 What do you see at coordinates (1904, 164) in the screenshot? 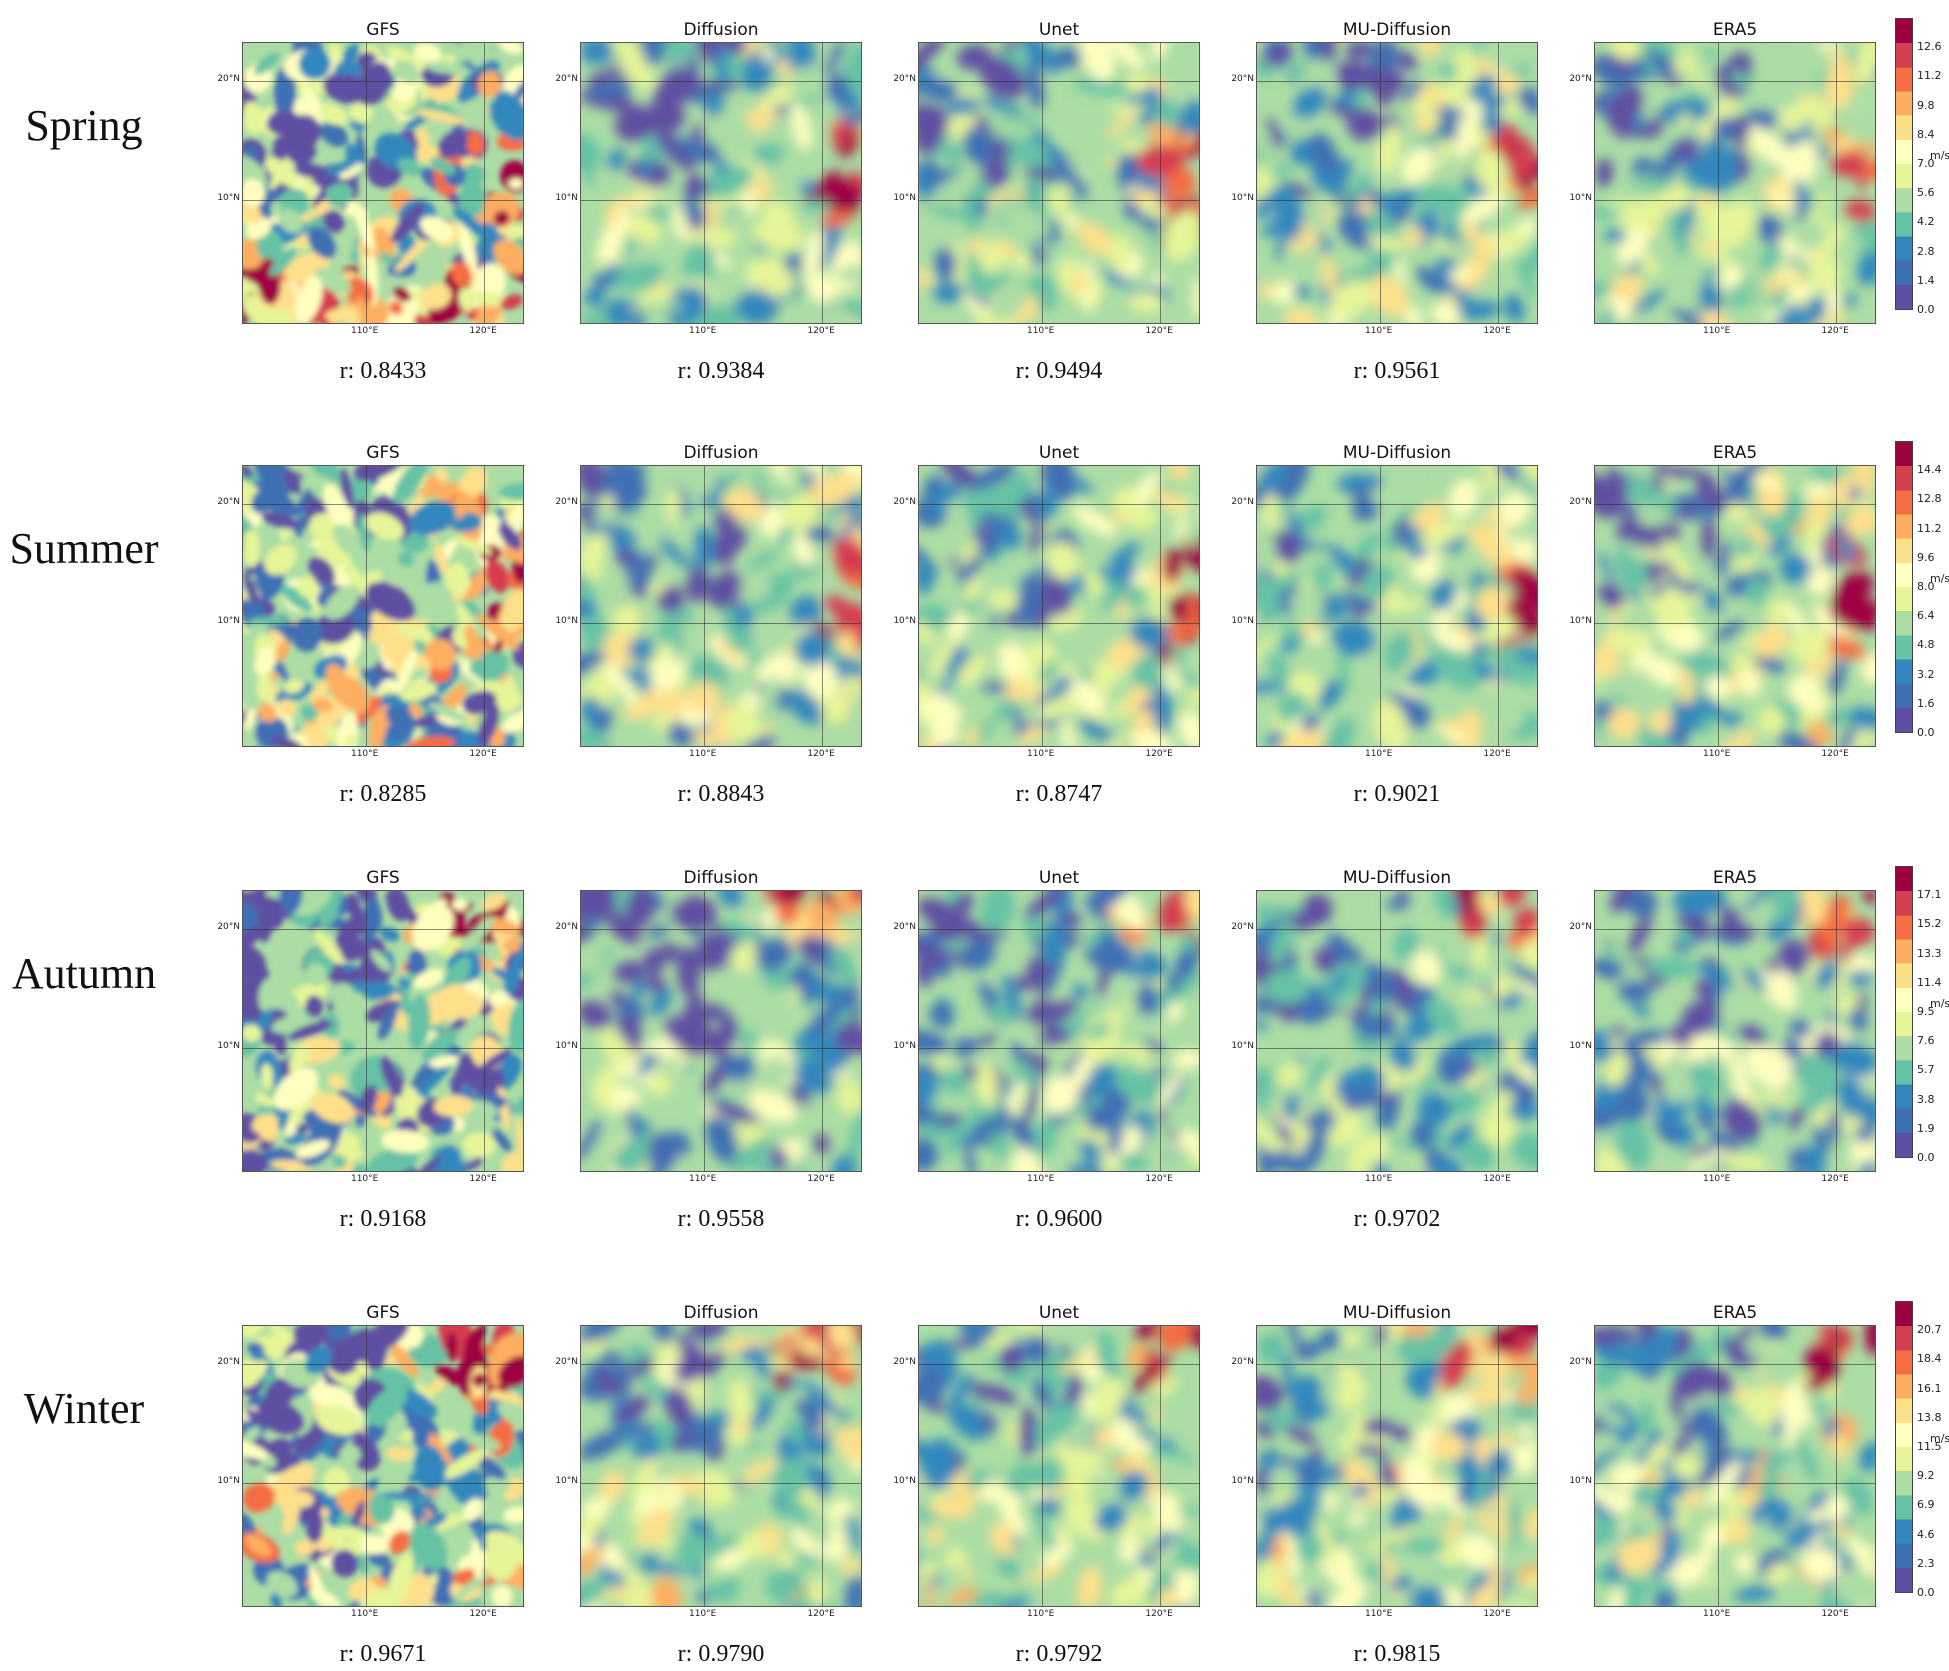
I see `colorbar-spring` at bounding box center [1904, 164].